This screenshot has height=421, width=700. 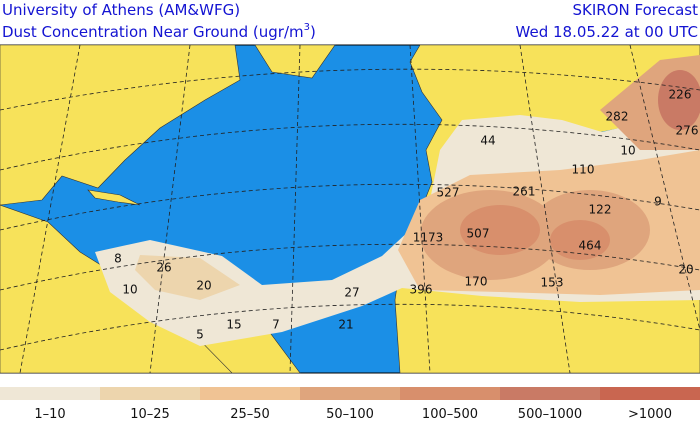 I want to click on concentration-label: 464, so click(x=590, y=246).